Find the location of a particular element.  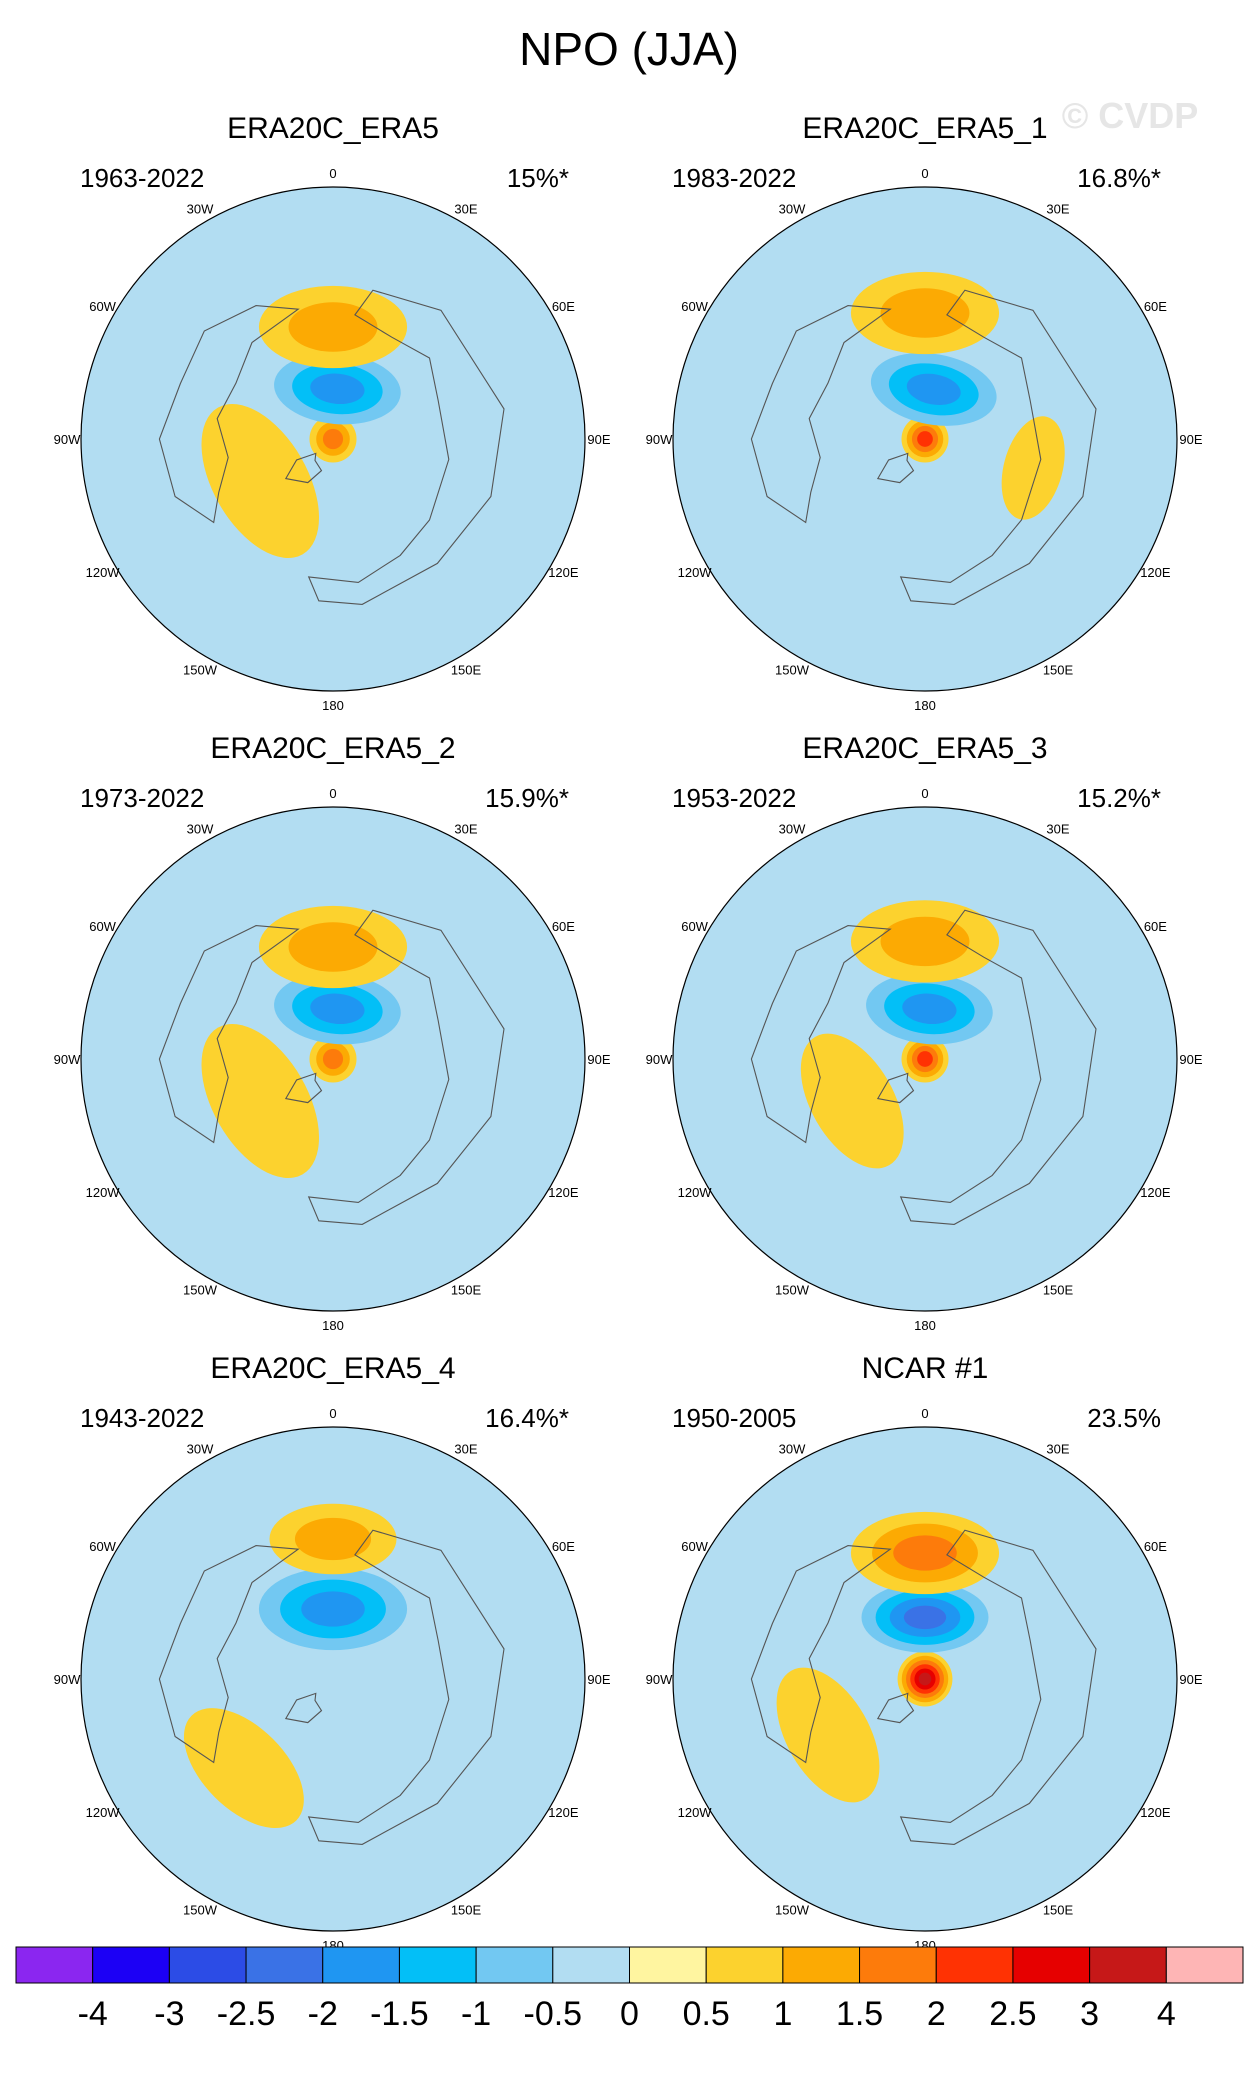

panel-period: 1953-2022 is located at coordinates (734, 798).